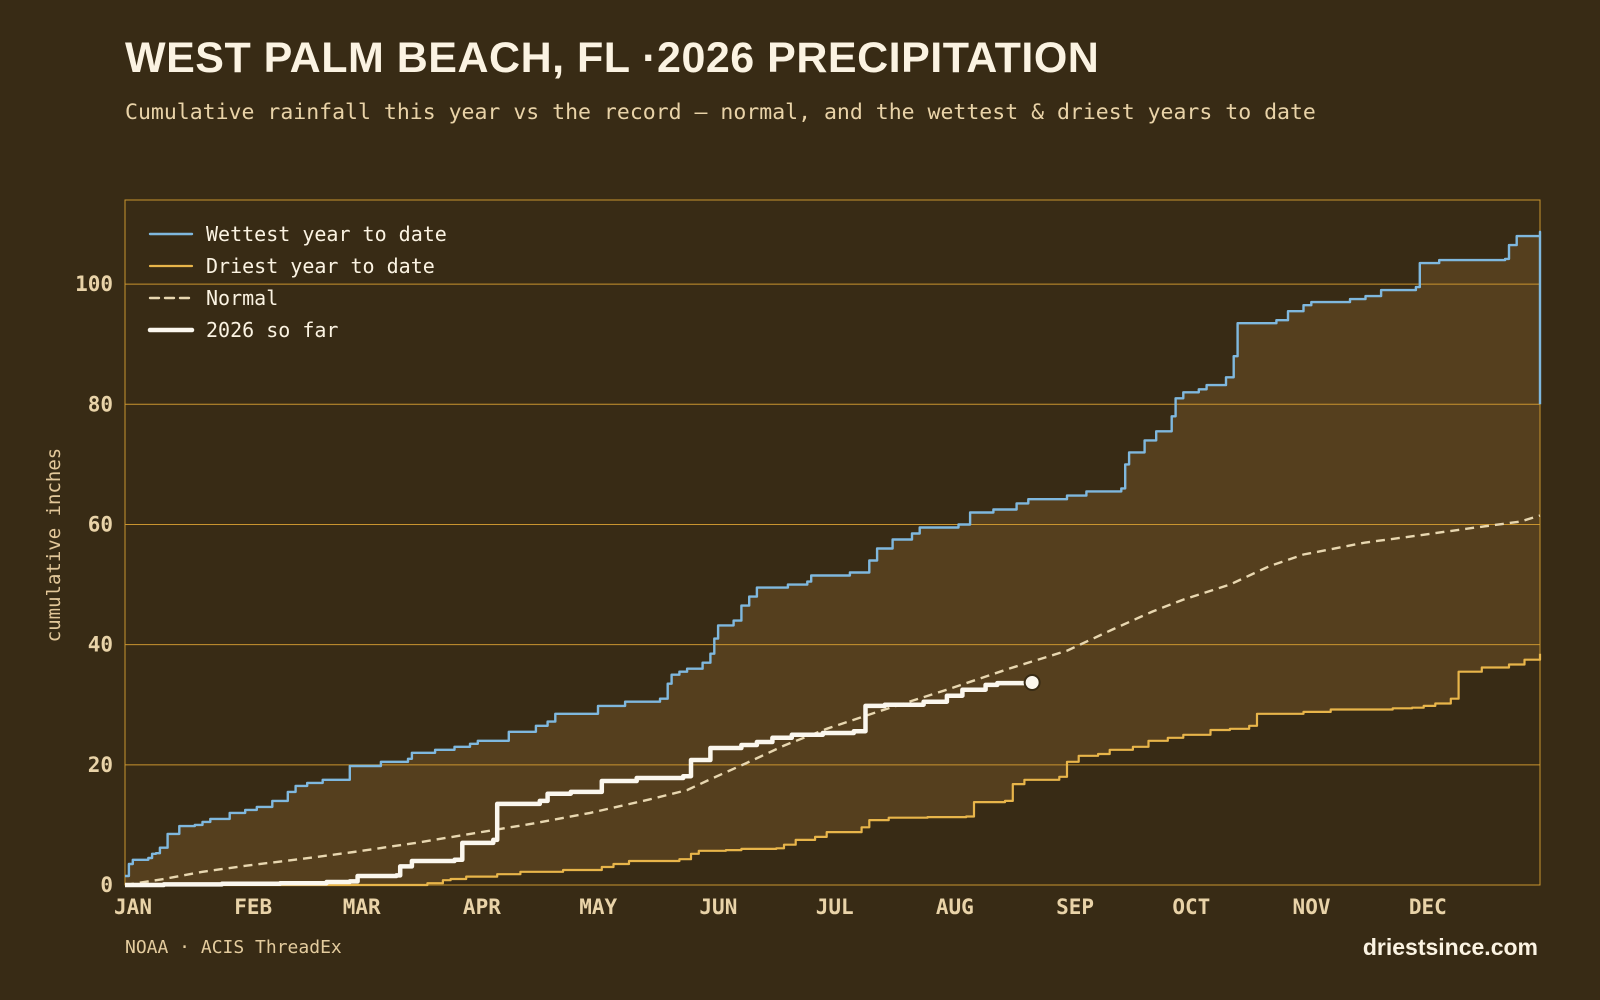 The height and width of the screenshot is (1000, 1600). Describe the element at coordinates (718, 907) in the screenshot. I see `x-tick-label: JUN` at that location.